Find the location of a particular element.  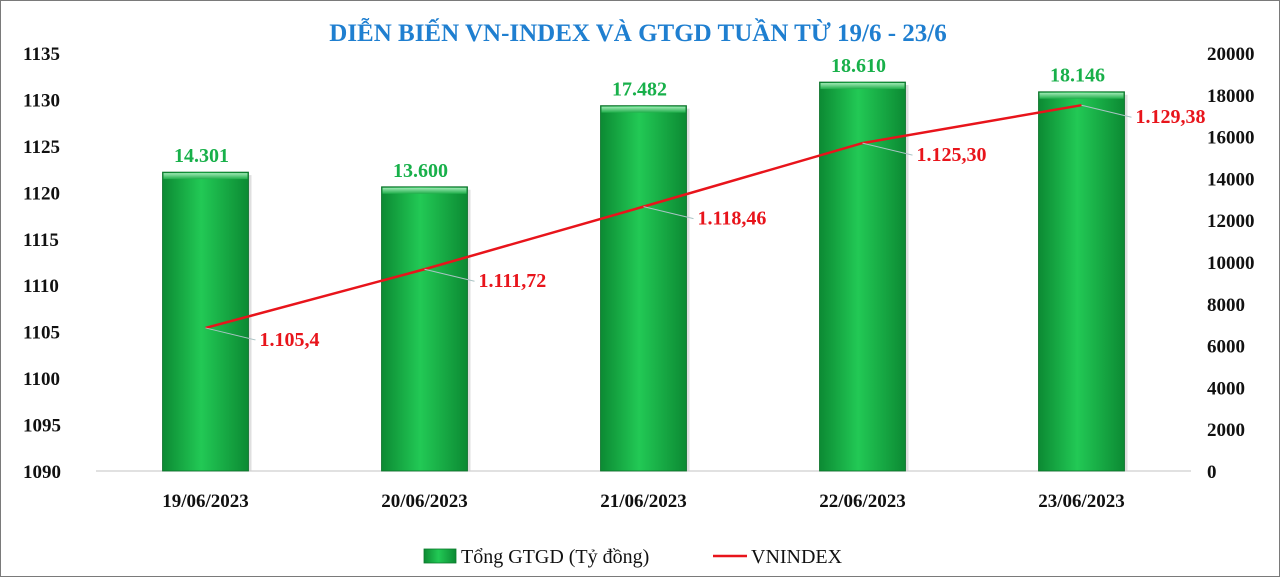

category-label: 21/06/2023 is located at coordinates (643, 501).